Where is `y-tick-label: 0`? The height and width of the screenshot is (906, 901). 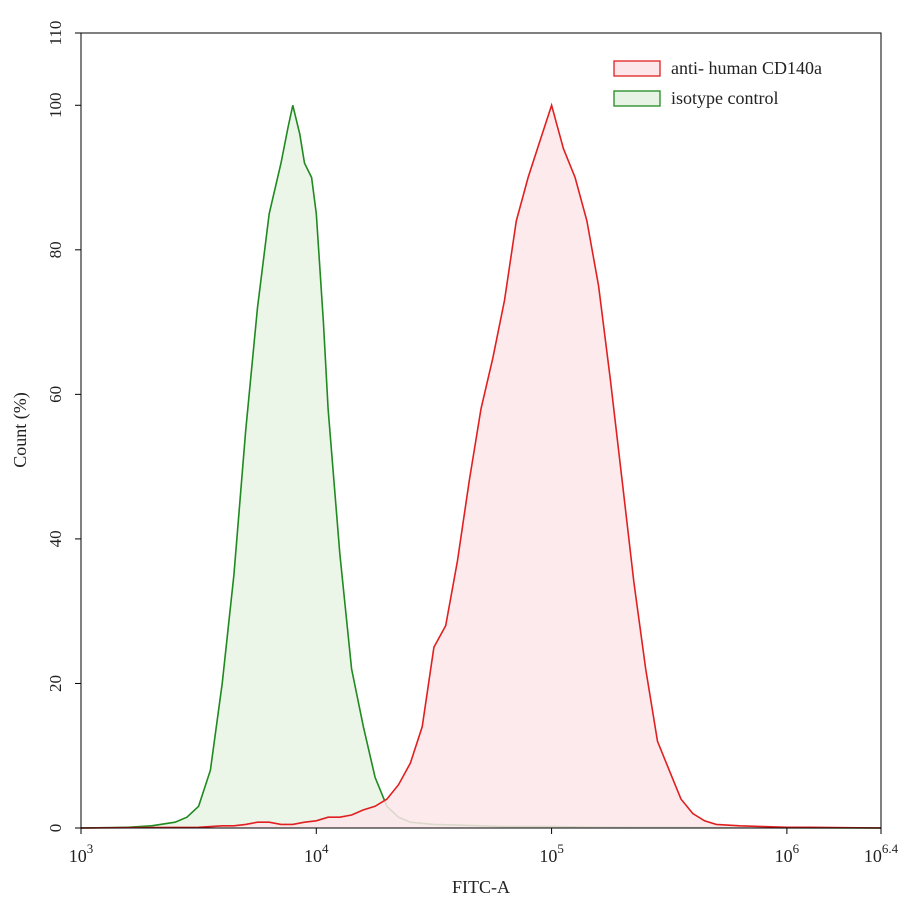
y-tick-label: 0 is located at coordinates (55, 828).